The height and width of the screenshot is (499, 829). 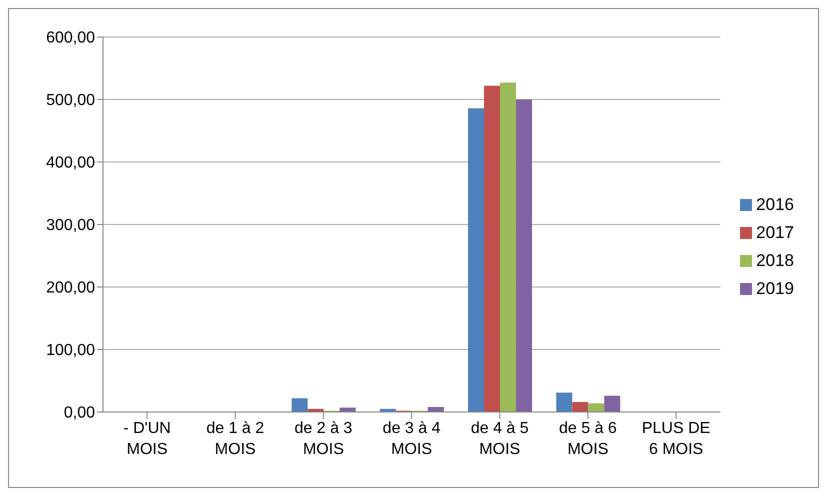 I want to click on y-tick-label: 500,00, so click(x=71, y=101).